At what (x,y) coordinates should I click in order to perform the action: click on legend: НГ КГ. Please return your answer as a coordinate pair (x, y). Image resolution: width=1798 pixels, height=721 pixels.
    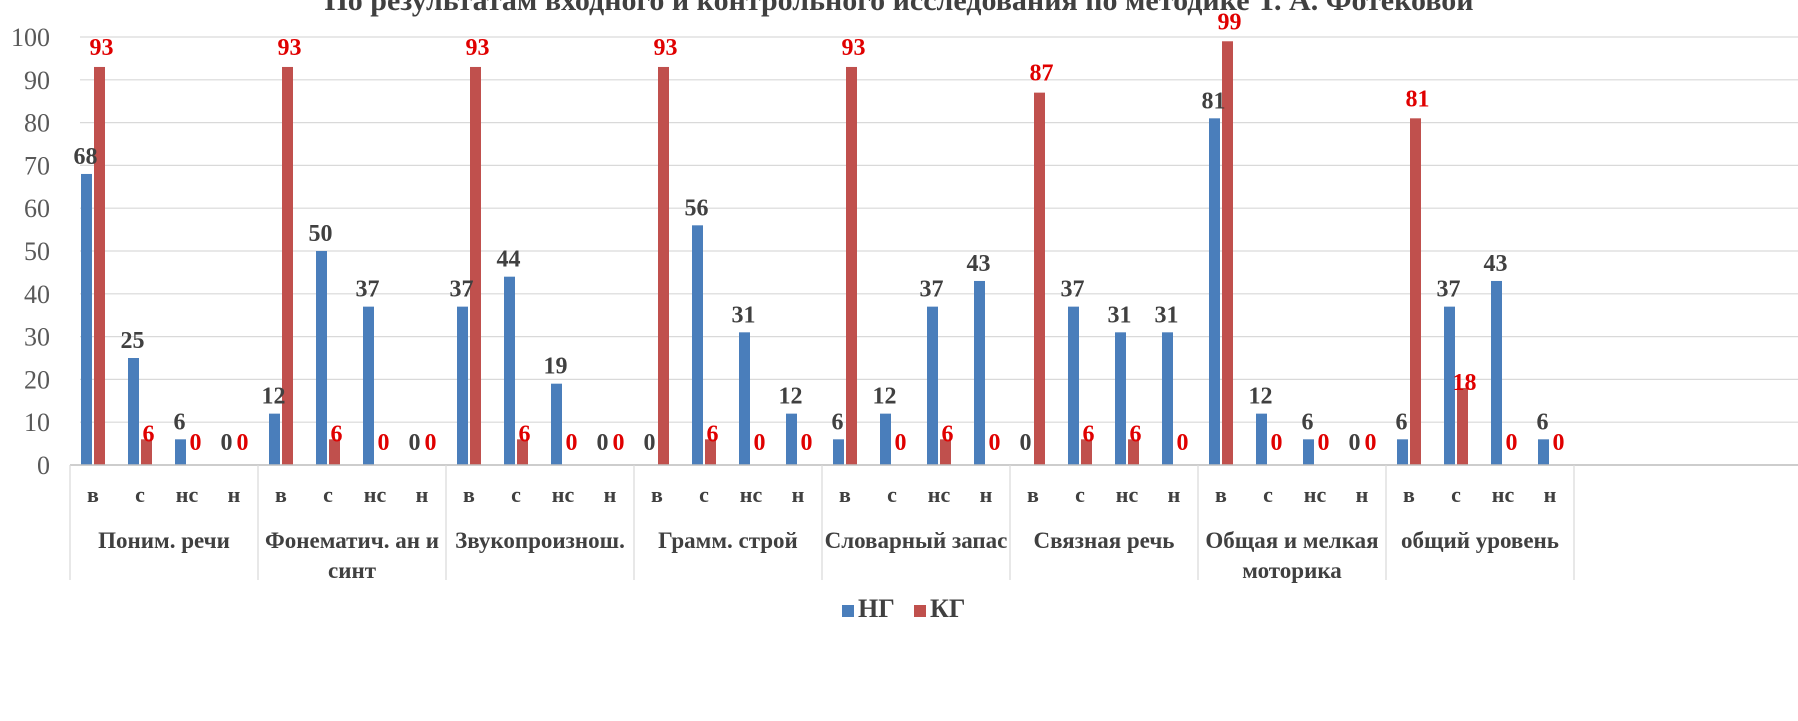
    Looking at the image, I should click on (903, 608).